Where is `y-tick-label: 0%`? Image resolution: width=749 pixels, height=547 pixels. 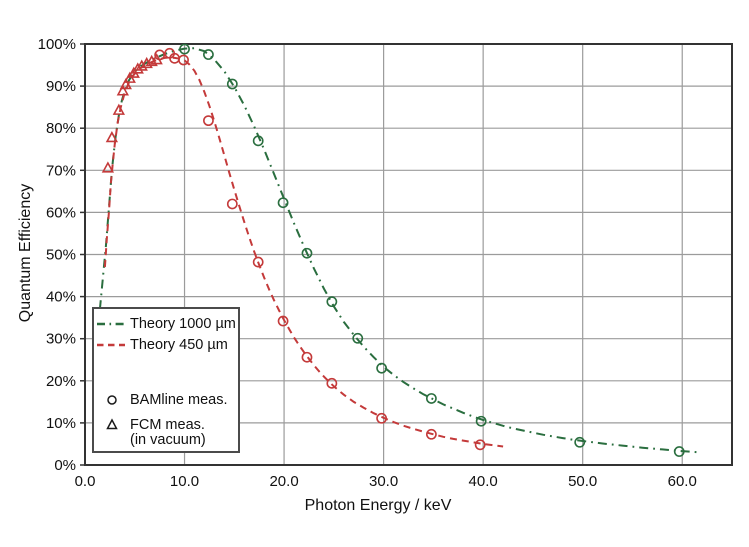
y-tick-label: 0% is located at coordinates (65, 465).